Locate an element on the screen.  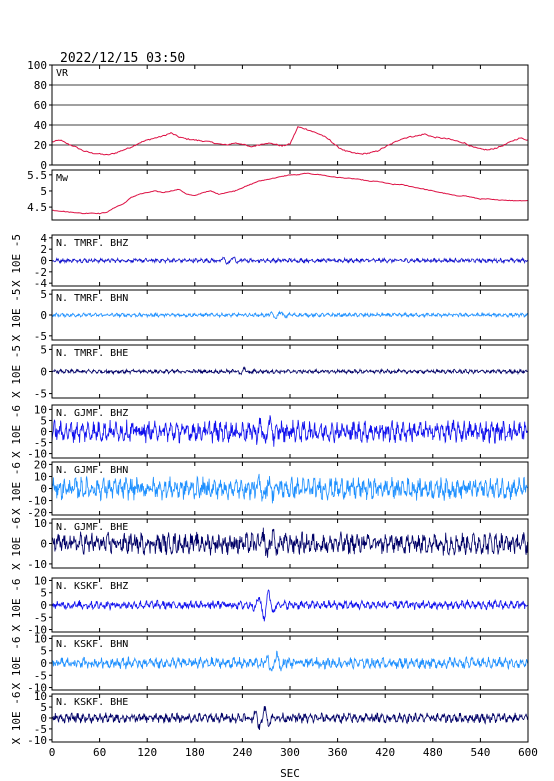
y-tick-label: 4 is located at coordinates (43, 238).